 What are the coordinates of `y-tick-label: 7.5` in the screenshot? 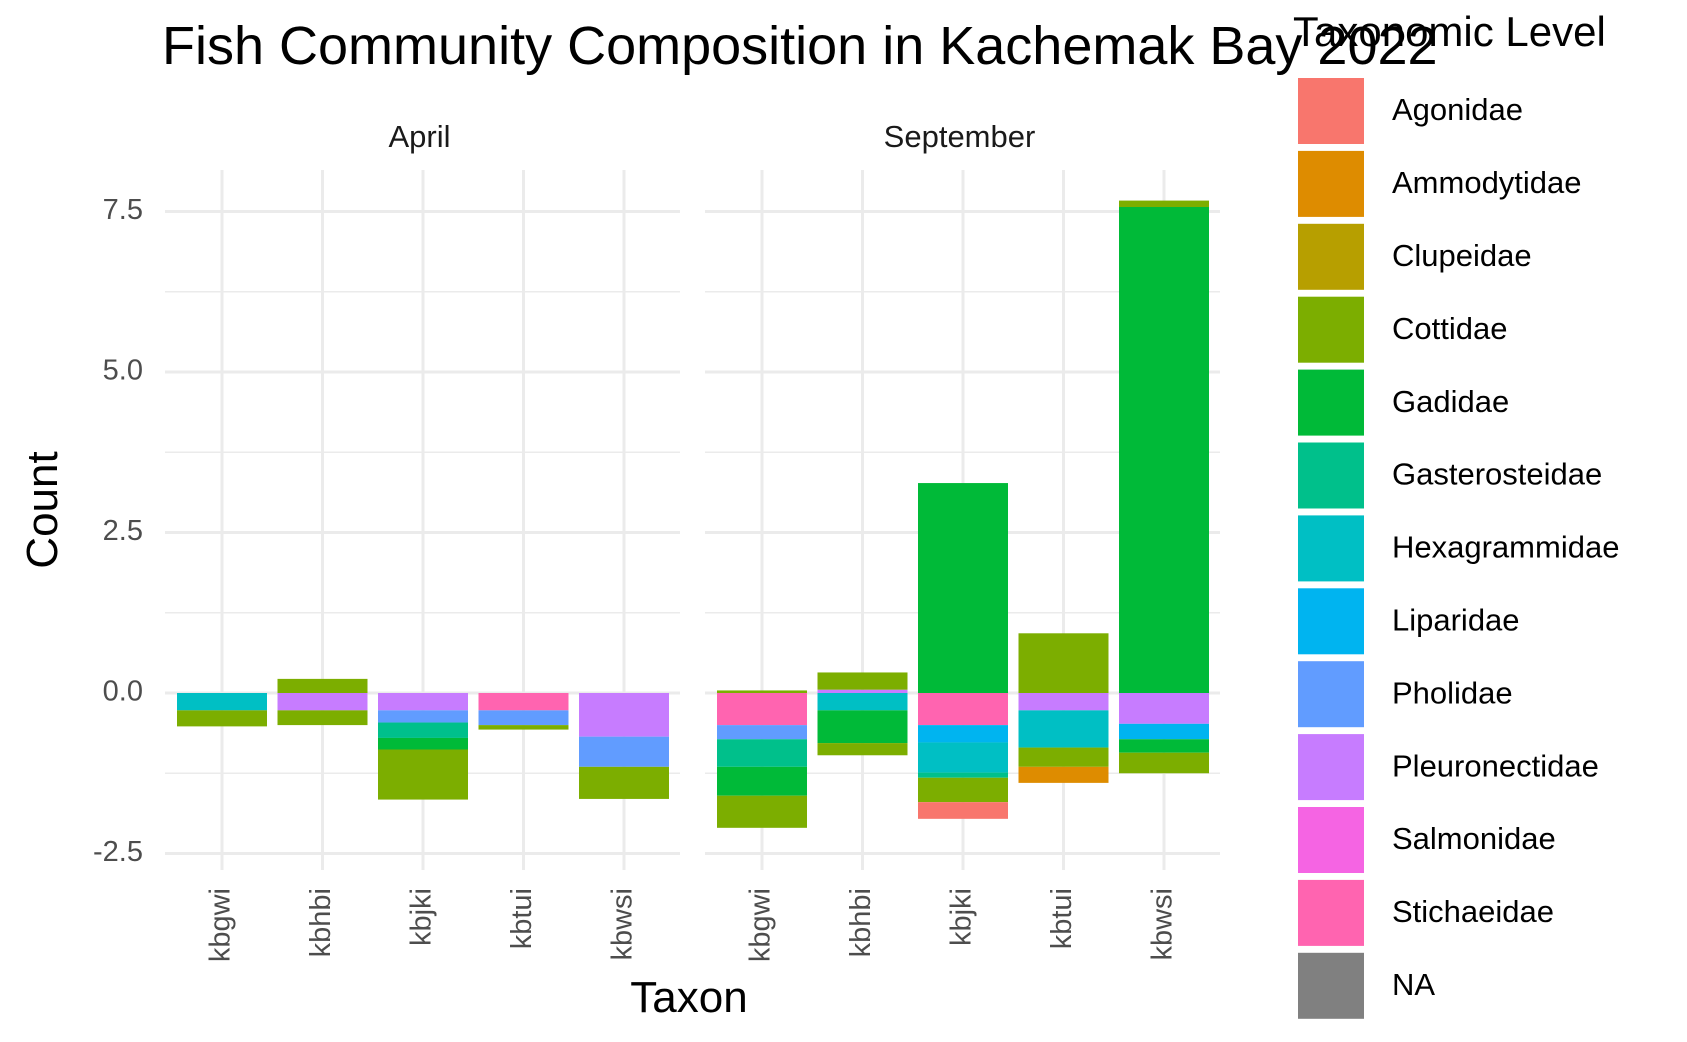 It's located at (123, 210).